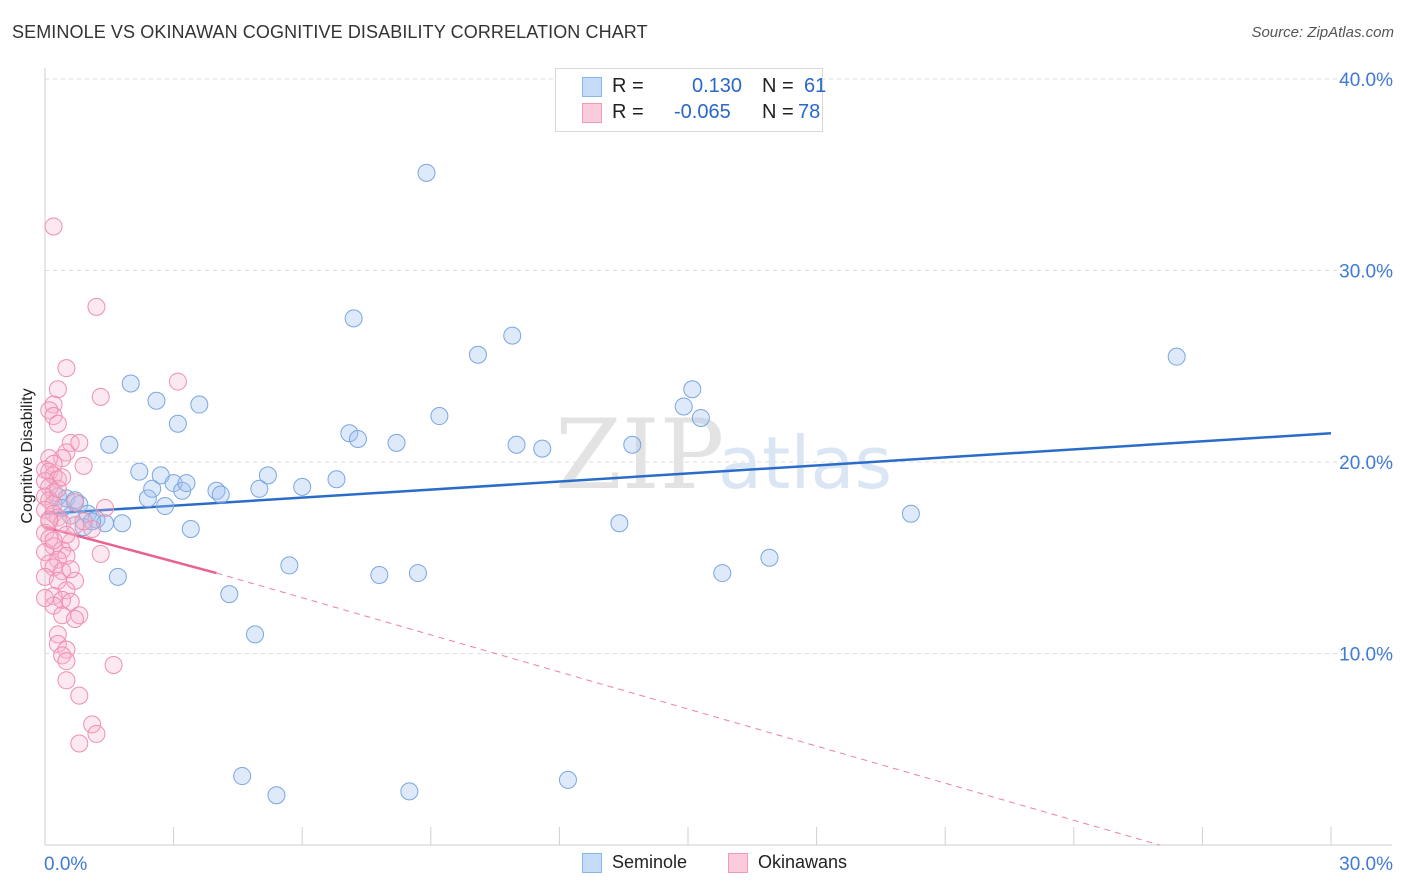 This screenshot has width=1406, height=892. Describe the element at coordinates (1366, 864) in the screenshot. I see `x-tick-label: 30.0%` at that location.